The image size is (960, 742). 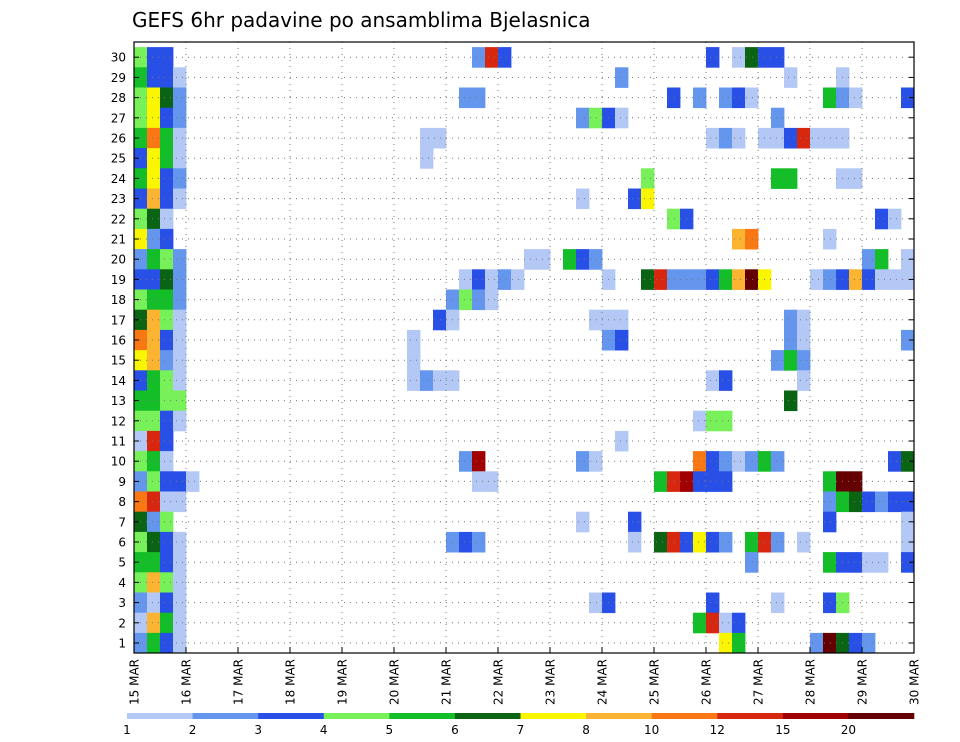 I want to click on x-tick-label: 17 MAR, so click(x=239, y=682).